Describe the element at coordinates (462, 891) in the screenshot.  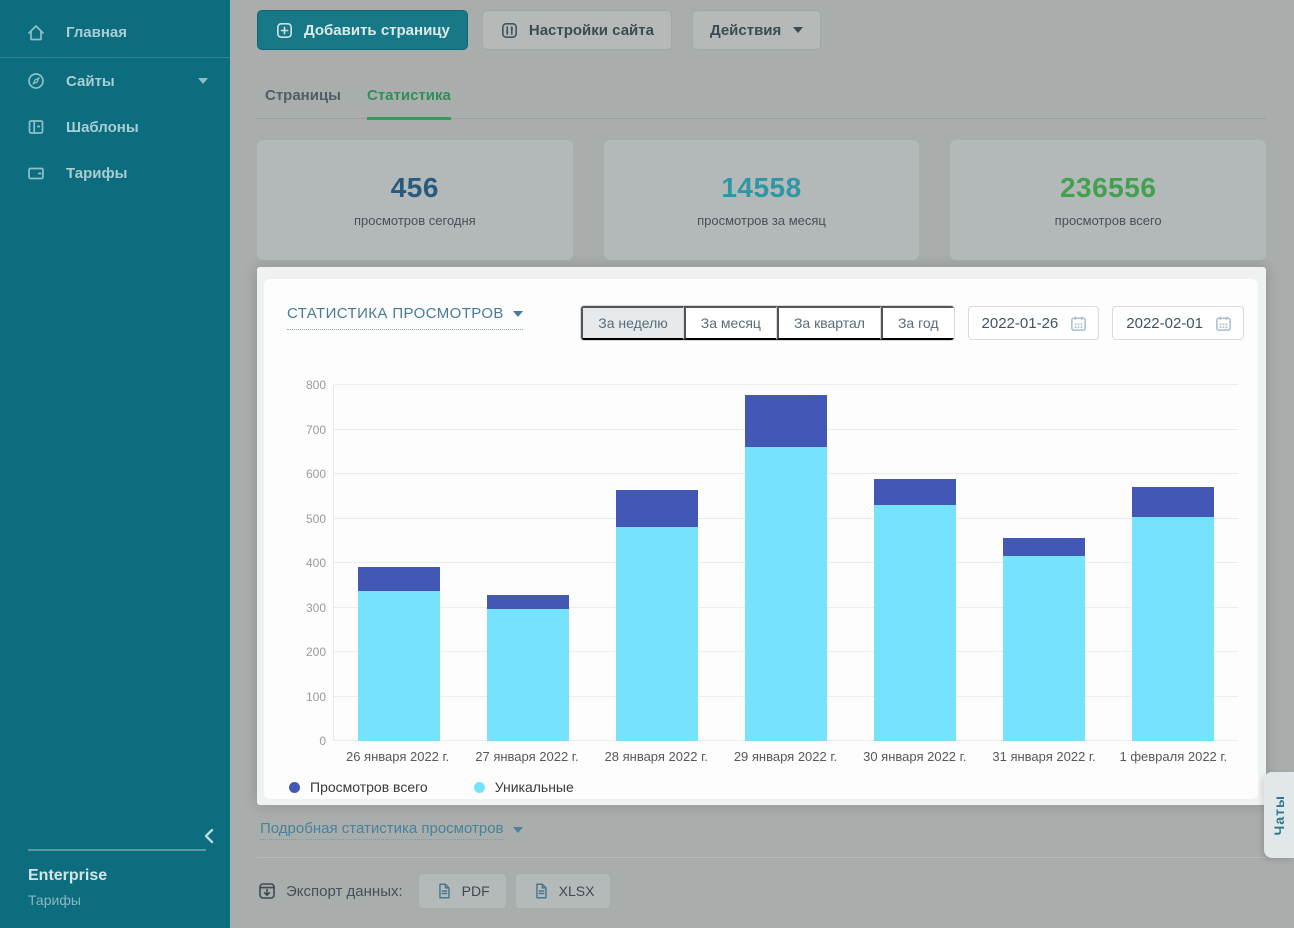
I see `export-pdf-button: PDF` at that location.